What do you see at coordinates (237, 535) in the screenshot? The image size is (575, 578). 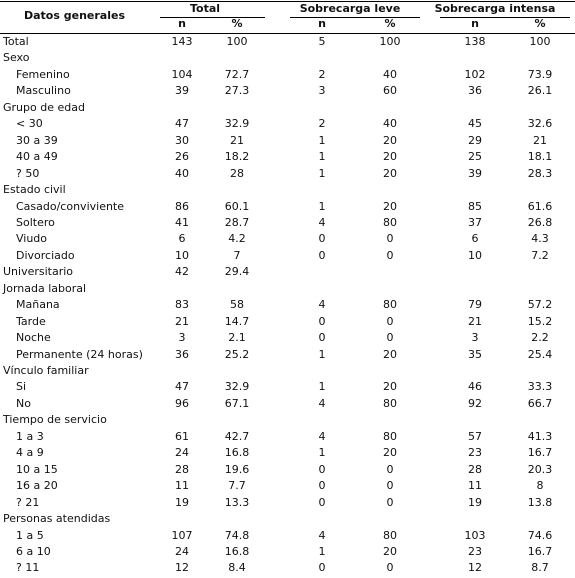 I see `cell: 74.8` at bounding box center [237, 535].